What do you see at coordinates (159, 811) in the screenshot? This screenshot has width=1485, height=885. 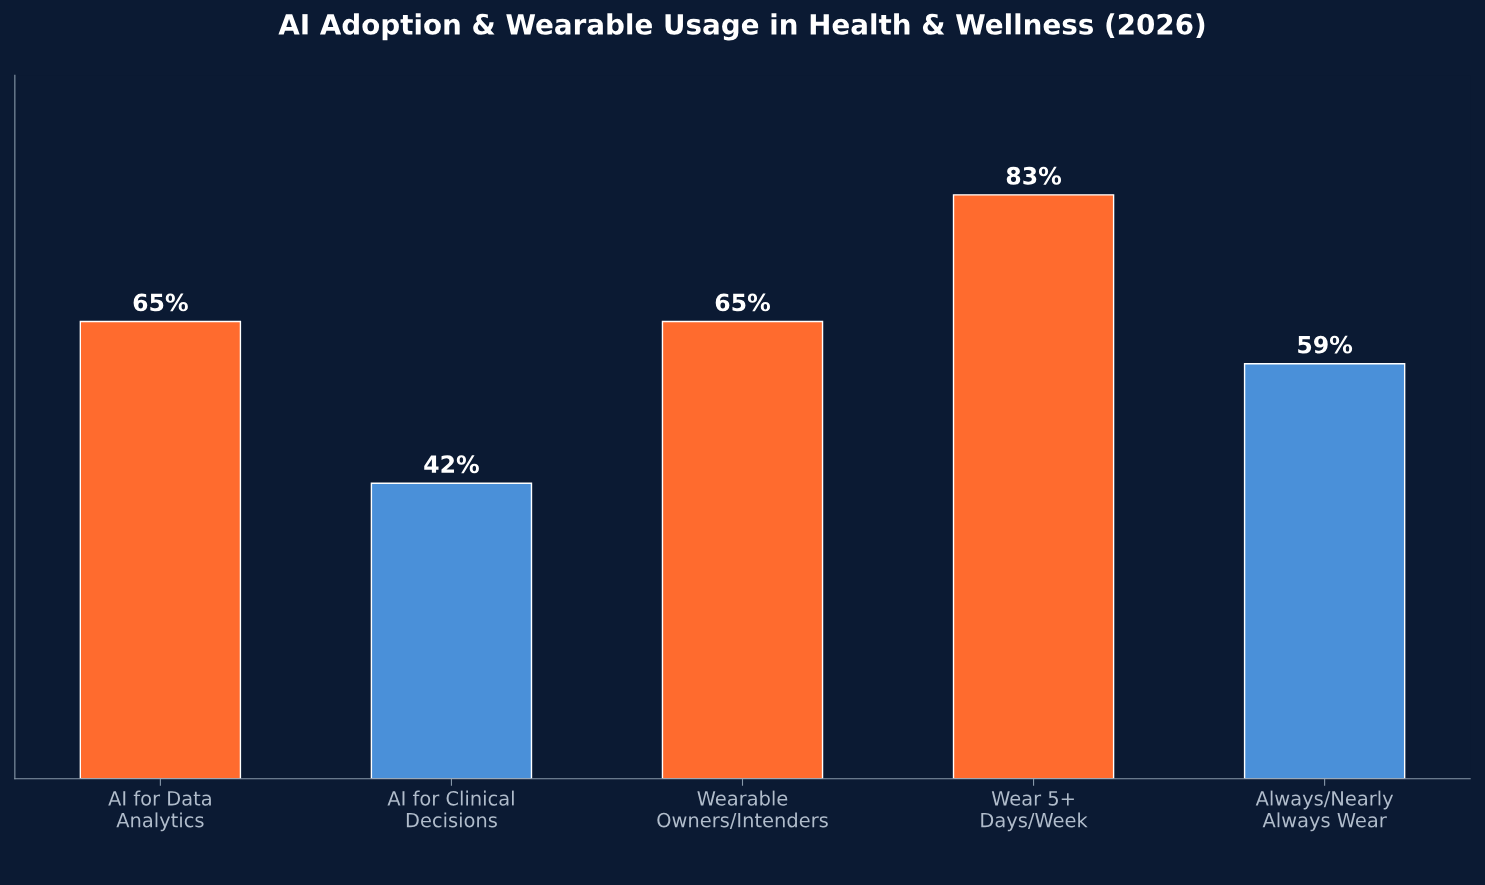 I see `x-tick-label: AI for Data Analytics` at bounding box center [159, 811].